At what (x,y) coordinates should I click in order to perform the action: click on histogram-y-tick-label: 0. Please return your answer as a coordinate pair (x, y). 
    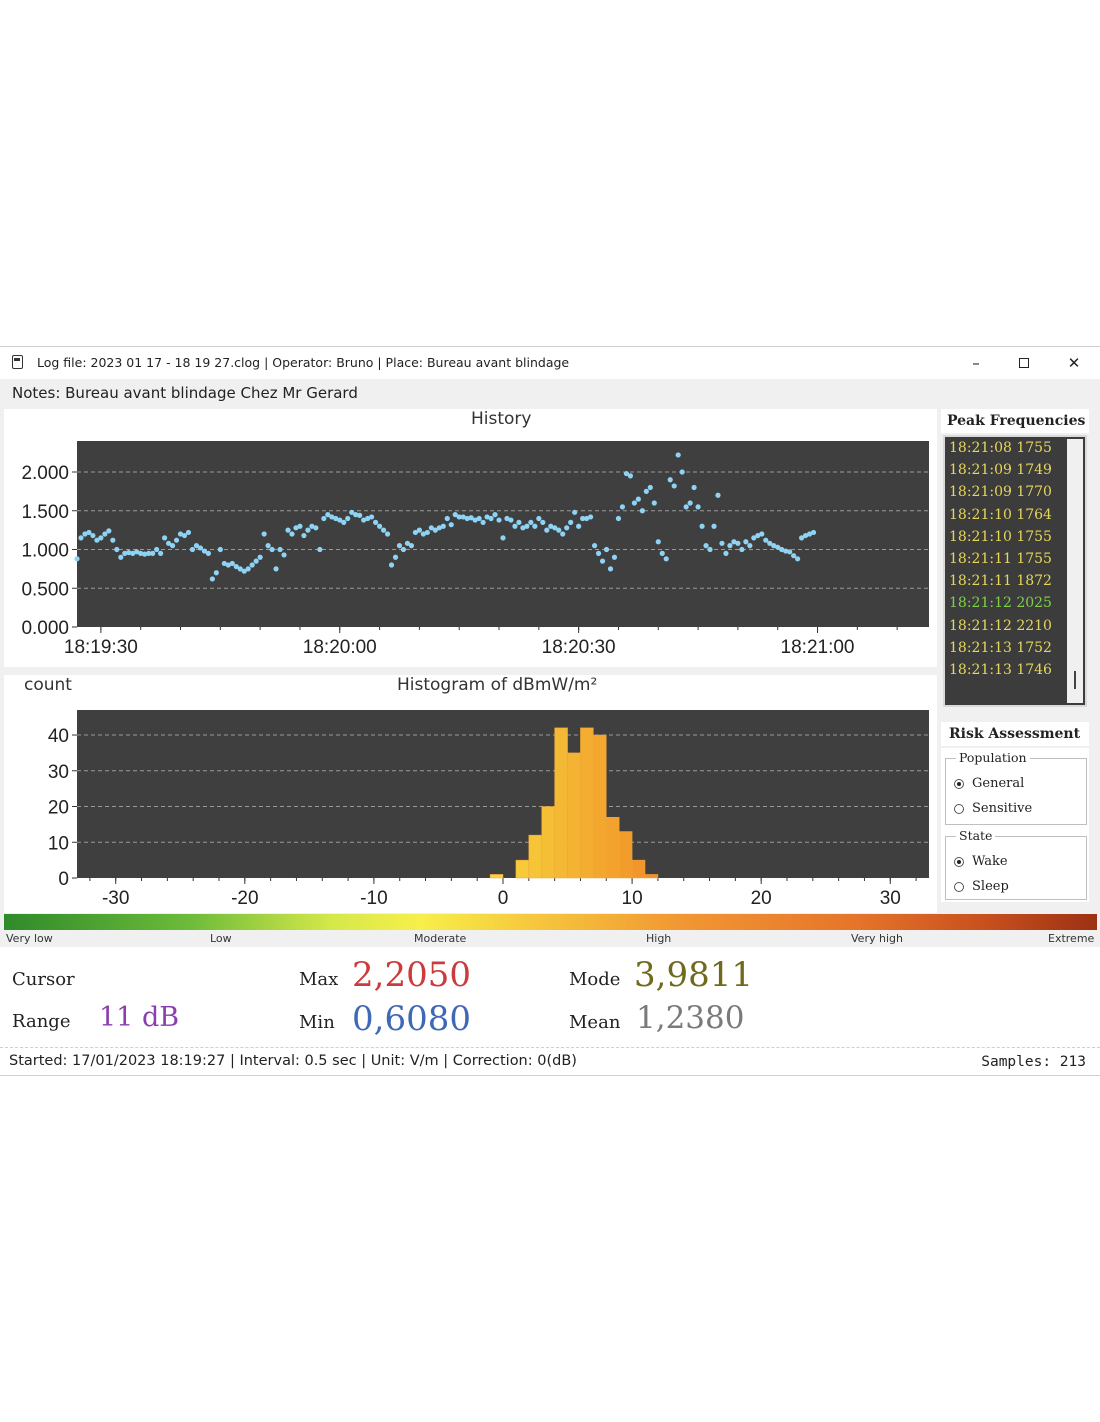
    Looking at the image, I should click on (63, 879).